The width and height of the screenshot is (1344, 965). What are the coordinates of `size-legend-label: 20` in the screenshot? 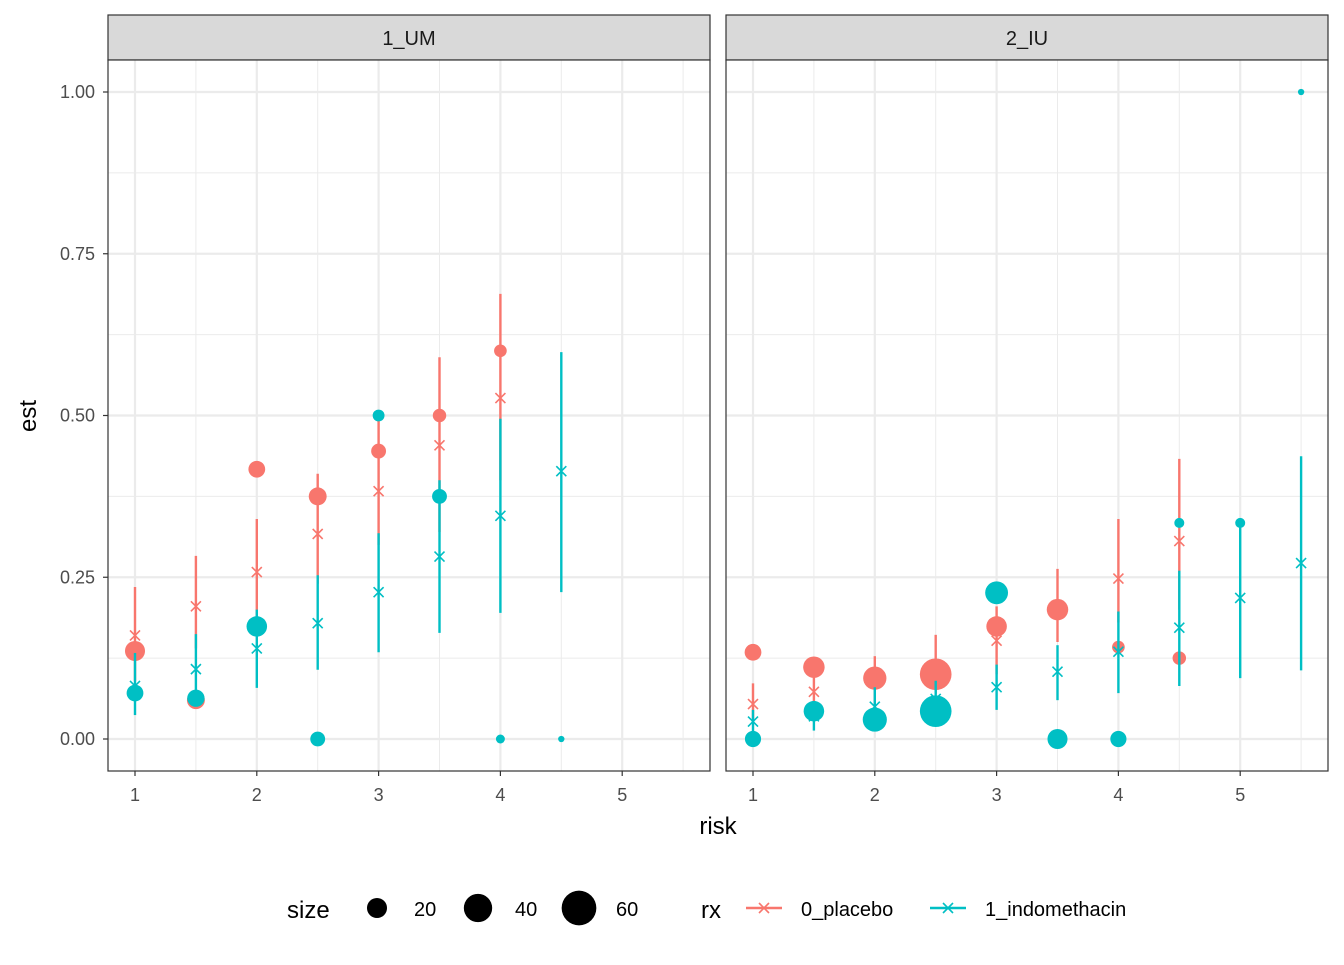 It's located at (425, 910).